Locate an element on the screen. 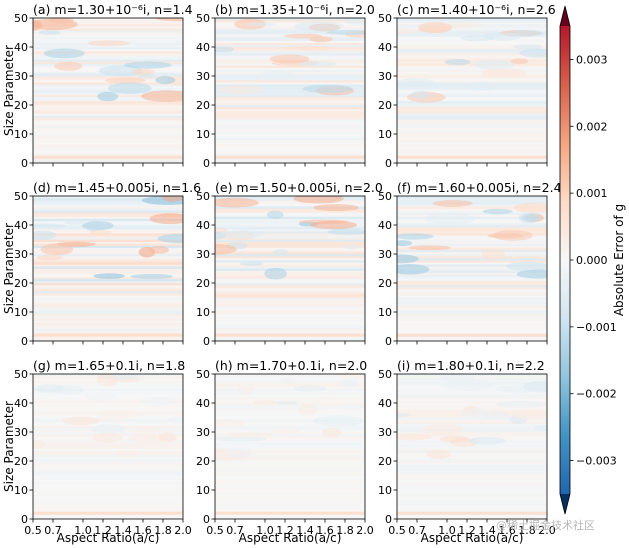  heatmap-c is located at coordinates (472, 90).